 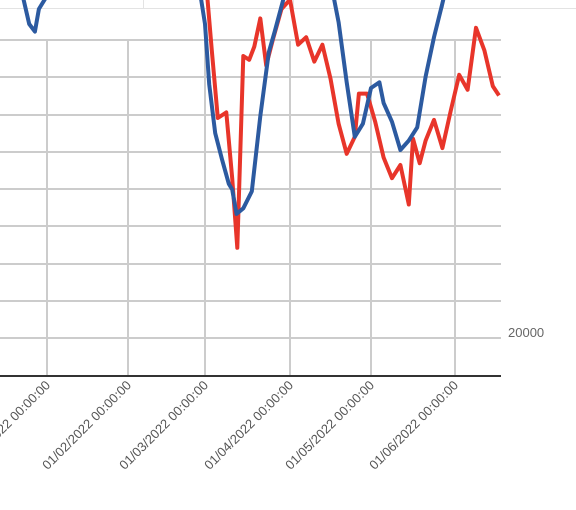 What do you see at coordinates (329, 425) in the screenshot?
I see `x-tick-label: 01/05/2022 00:00:00` at bounding box center [329, 425].